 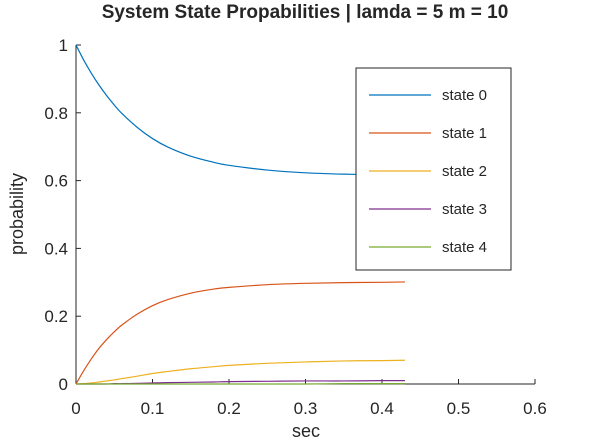 What do you see at coordinates (306, 430) in the screenshot?
I see `x-axis-label: sec` at bounding box center [306, 430].